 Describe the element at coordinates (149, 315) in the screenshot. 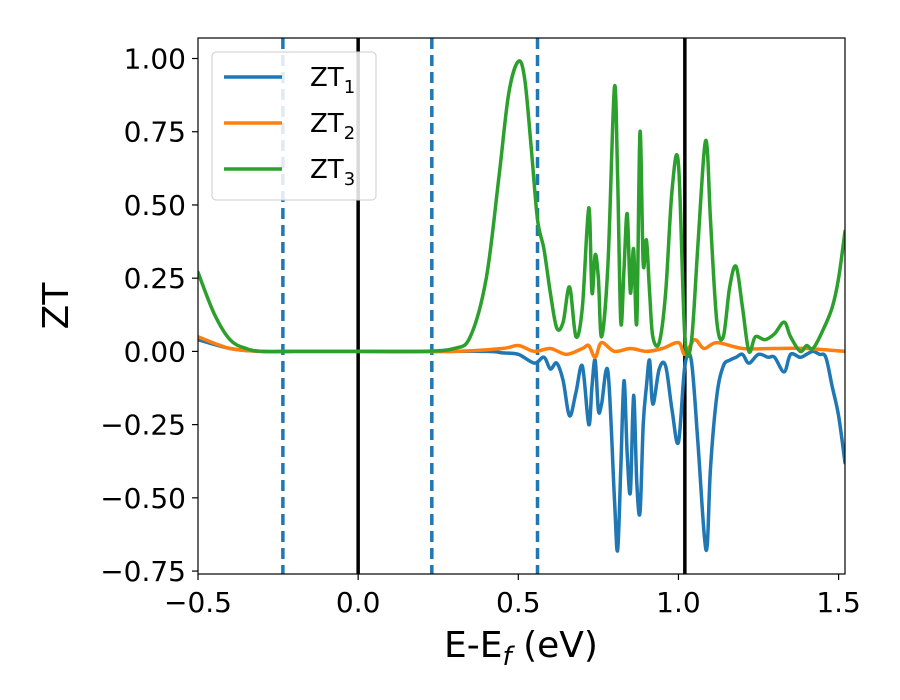

I see `y-axis: −0.75 −0.50 −0.25 0.00 0.25 0.50 0.75 1.00` at that location.